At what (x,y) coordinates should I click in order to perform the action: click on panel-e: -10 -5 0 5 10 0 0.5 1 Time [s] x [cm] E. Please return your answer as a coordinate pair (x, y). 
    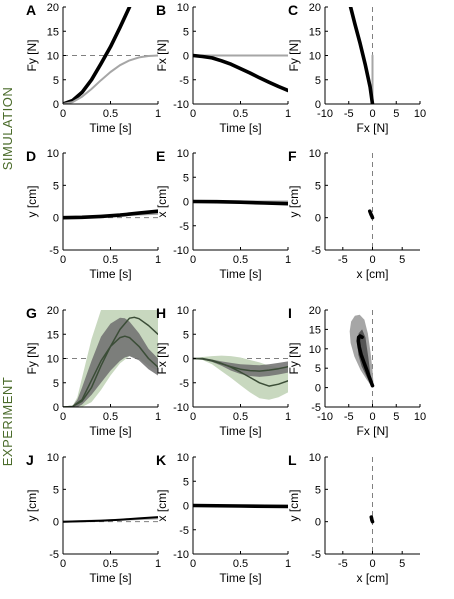
    Looking at the image, I should click on (223, 214).